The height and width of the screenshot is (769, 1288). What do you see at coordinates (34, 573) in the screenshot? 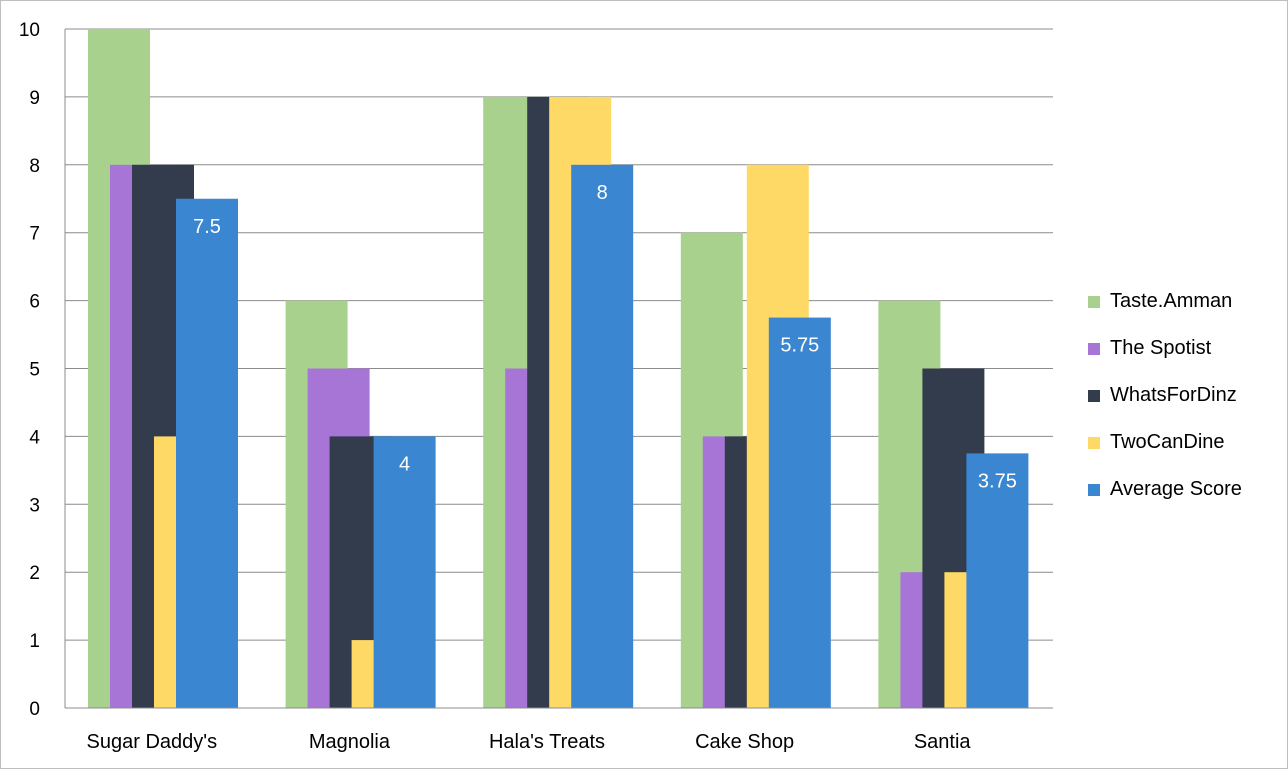
I see `y-tick-label: 2` at bounding box center [34, 573].